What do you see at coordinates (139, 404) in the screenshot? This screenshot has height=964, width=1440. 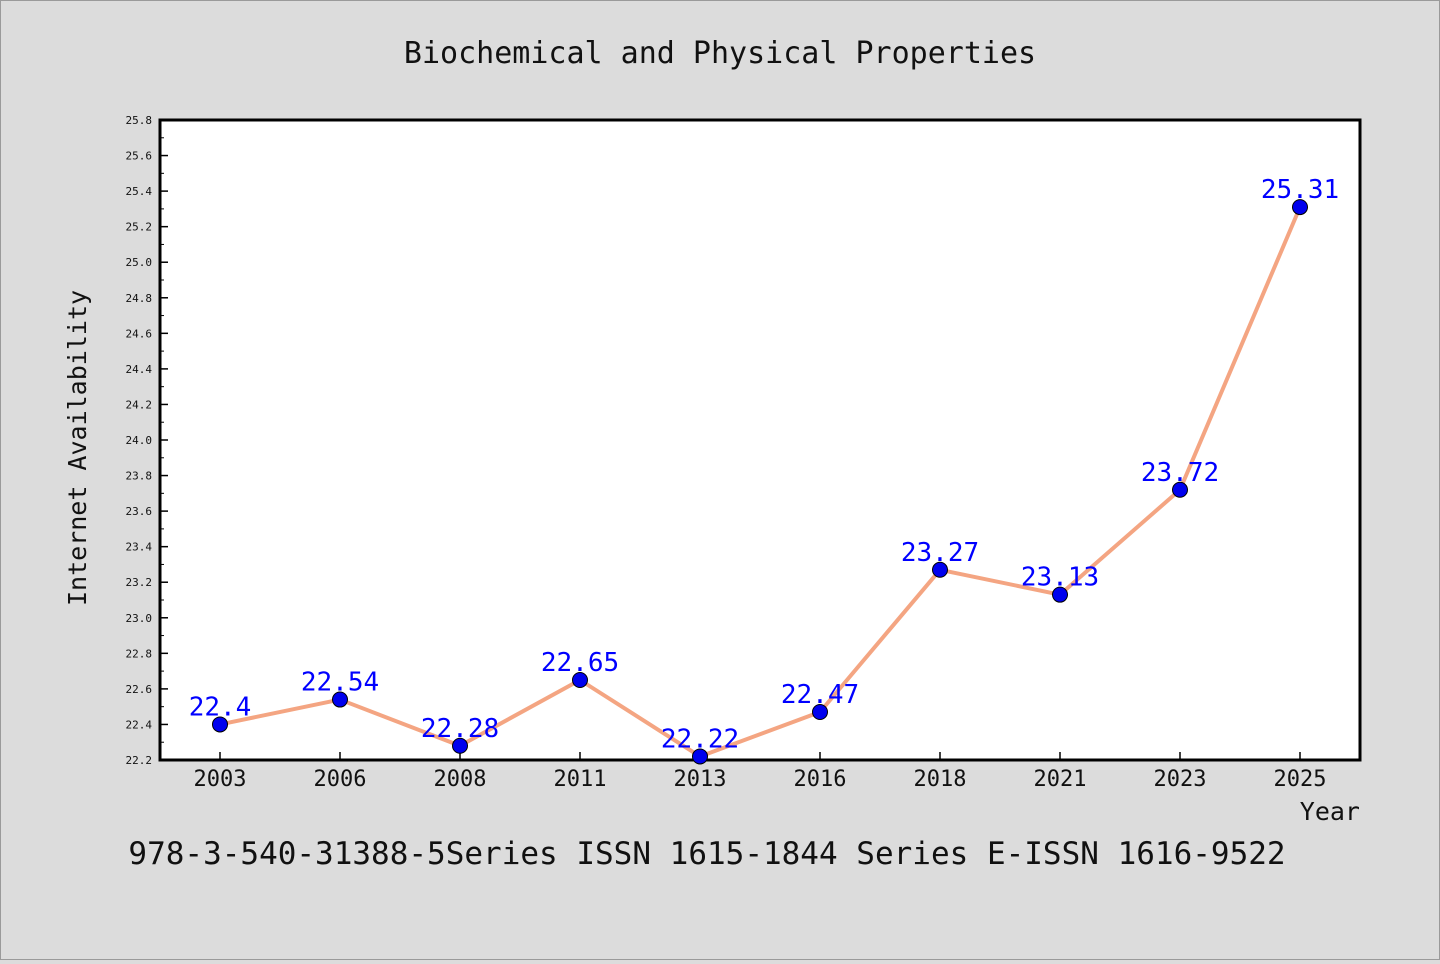 I see `y-tick-label: 24.2` at bounding box center [139, 404].